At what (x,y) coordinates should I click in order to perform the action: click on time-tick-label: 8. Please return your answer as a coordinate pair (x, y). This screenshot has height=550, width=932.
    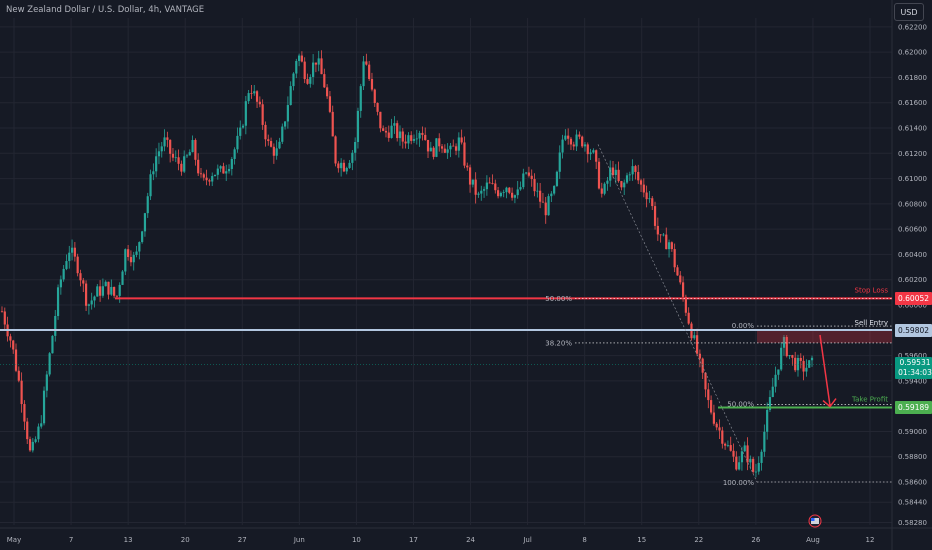
    Looking at the image, I should click on (584, 540).